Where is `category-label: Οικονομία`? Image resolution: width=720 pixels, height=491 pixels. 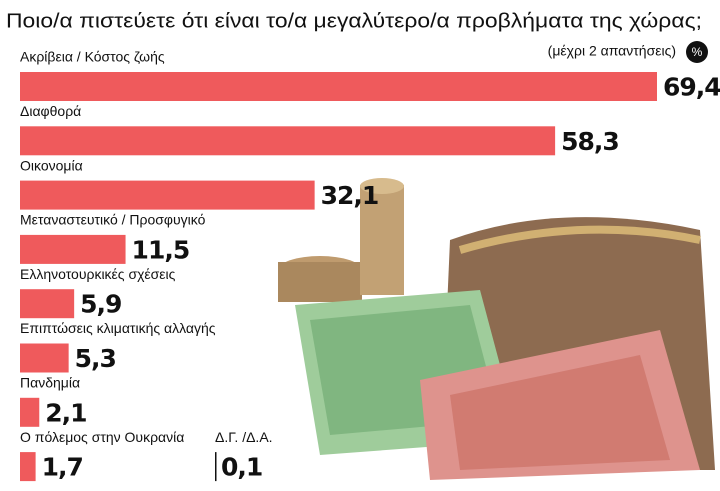
category-label: Οικονομία is located at coordinates (51, 165).